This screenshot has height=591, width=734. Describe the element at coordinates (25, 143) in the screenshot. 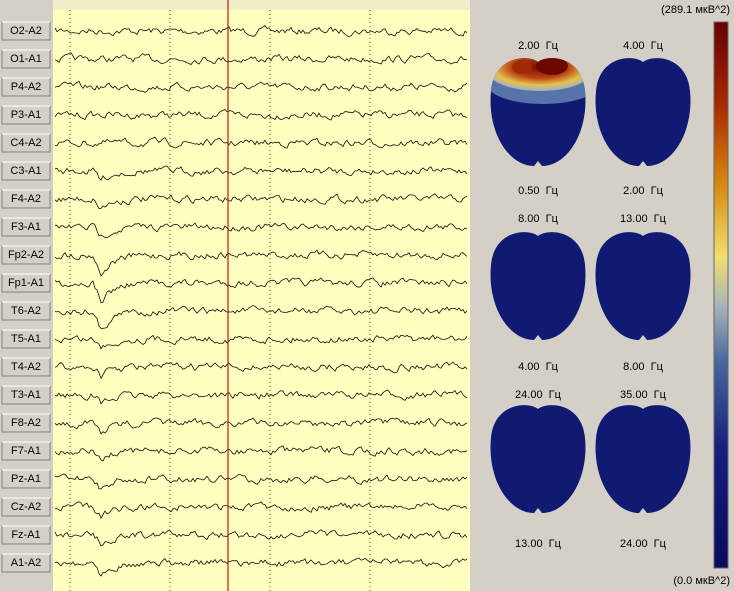

I see `channel-label: C4-A2` at that location.